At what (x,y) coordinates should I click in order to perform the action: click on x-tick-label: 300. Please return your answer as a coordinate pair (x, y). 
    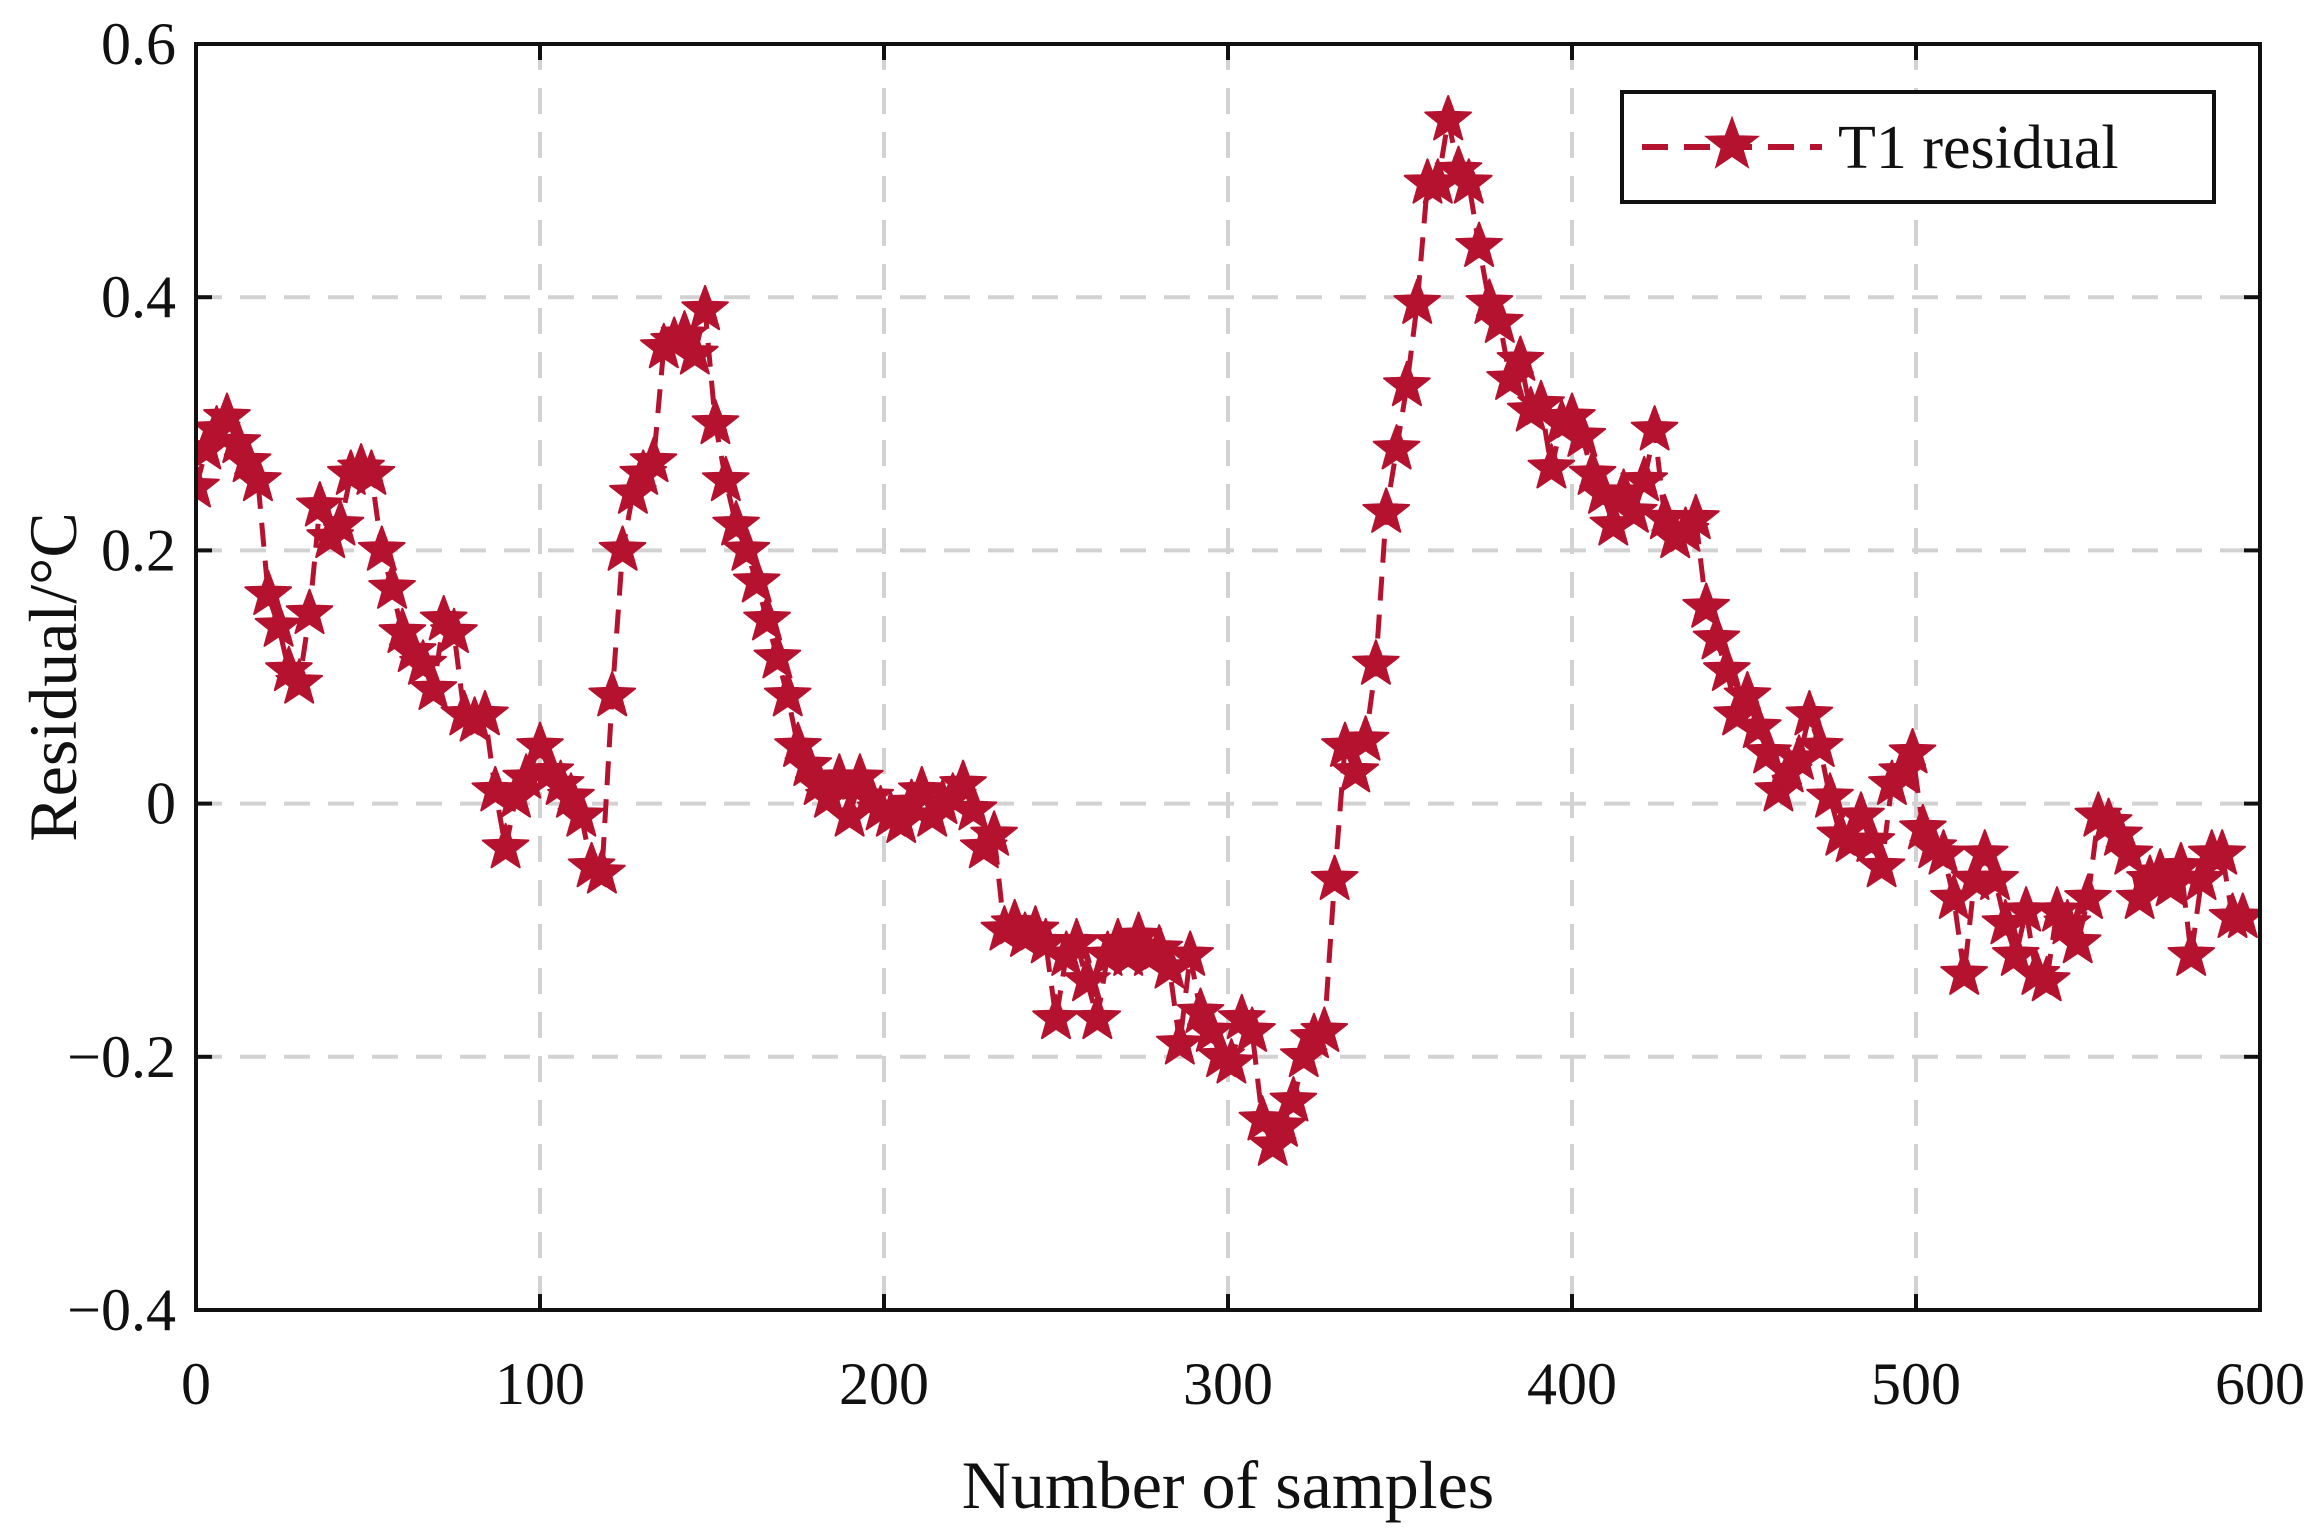
    Looking at the image, I should click on (1228, 1384).